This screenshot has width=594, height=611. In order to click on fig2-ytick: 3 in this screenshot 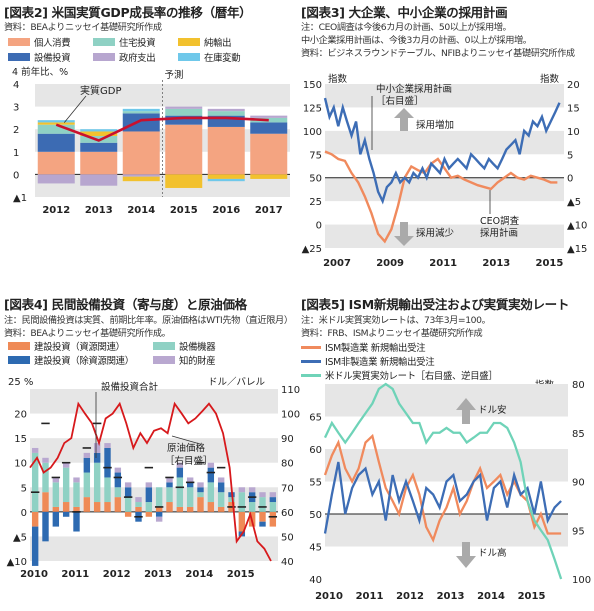, I will do `click(16, 108)`.